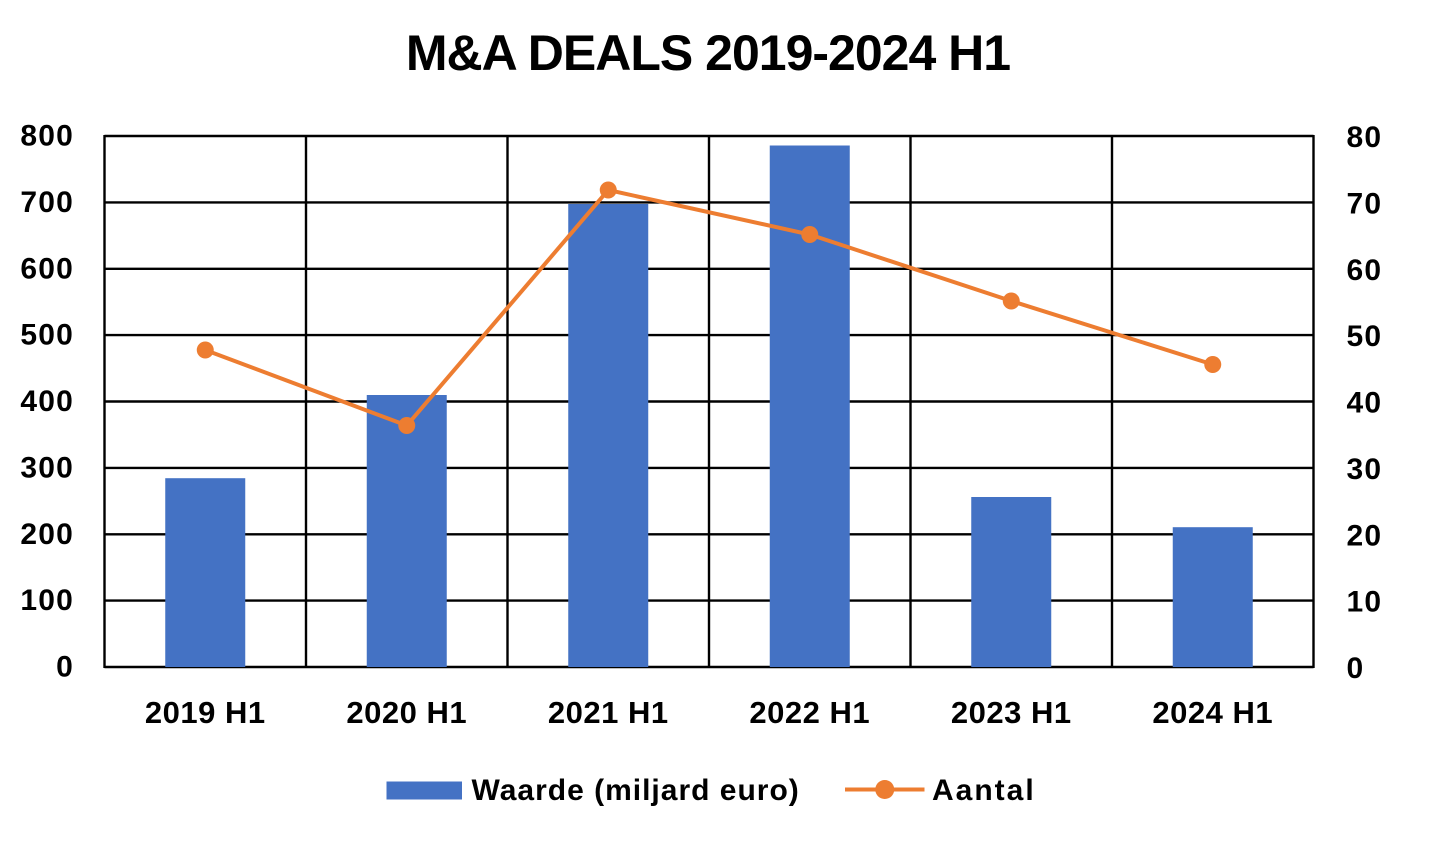 Image resolution: width=1440 pixels, height=864 pixels. I want to click on svg-text: 2023 H1, so click(1011, 712).